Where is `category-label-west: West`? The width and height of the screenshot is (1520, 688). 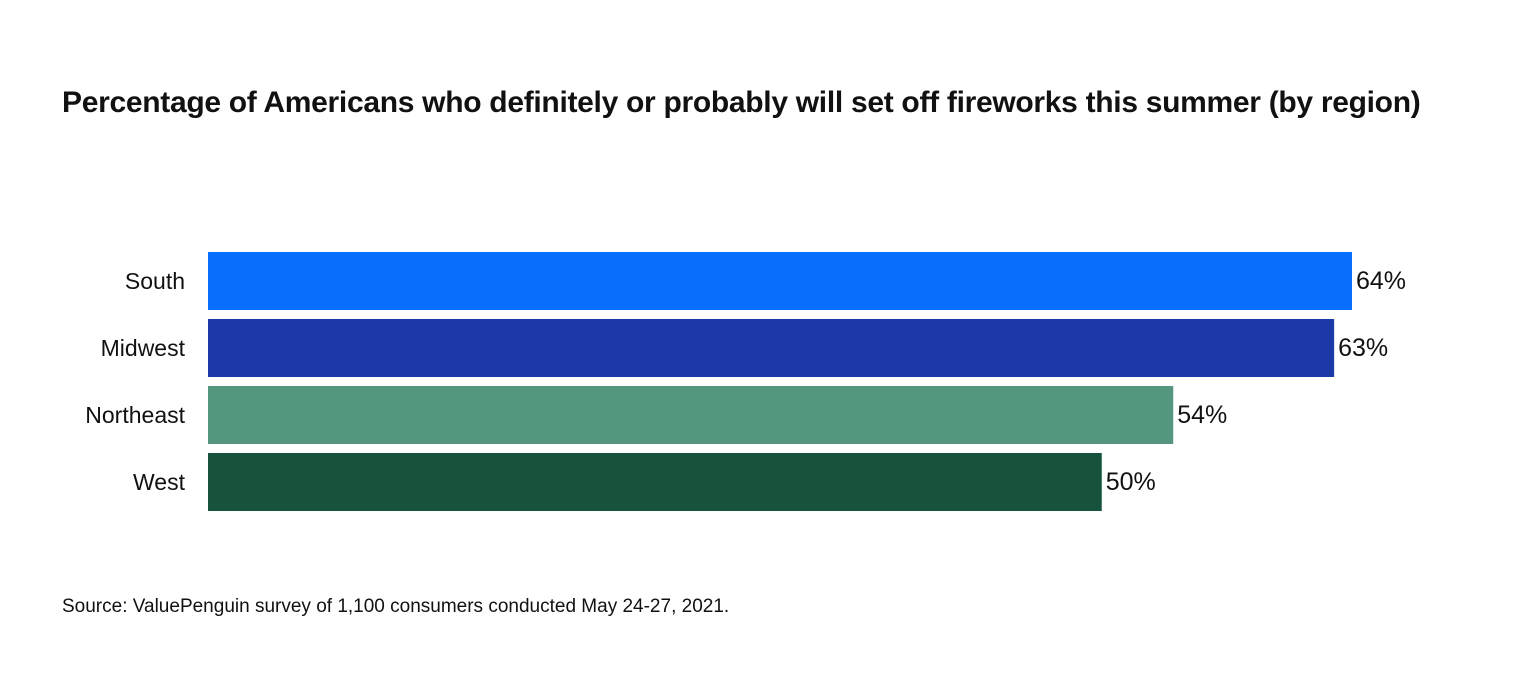 category-label-west: West is located at coordinates (159, 482).